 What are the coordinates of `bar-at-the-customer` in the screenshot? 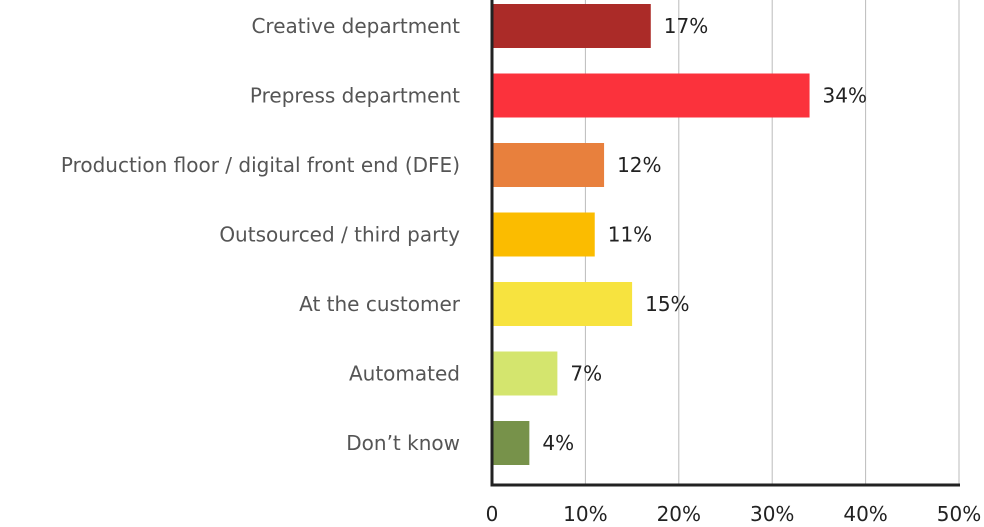 It's located at (562, 304).